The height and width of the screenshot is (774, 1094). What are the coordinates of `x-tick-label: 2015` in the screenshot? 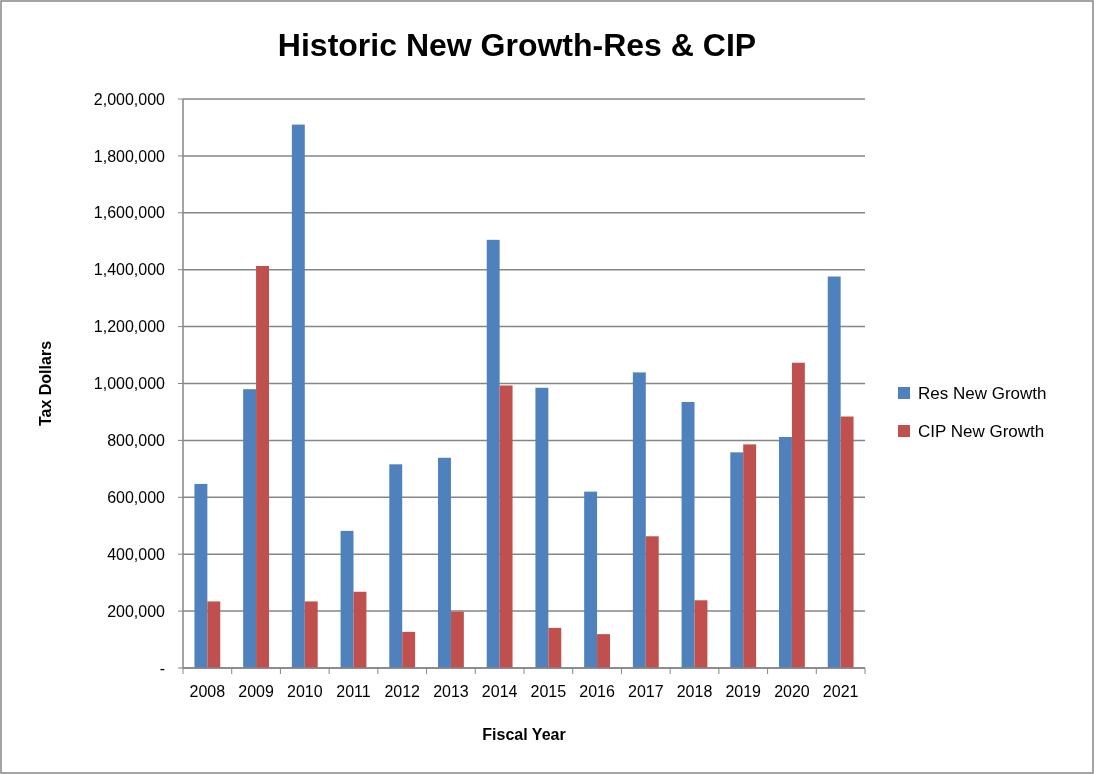 It's located at (548, 691).